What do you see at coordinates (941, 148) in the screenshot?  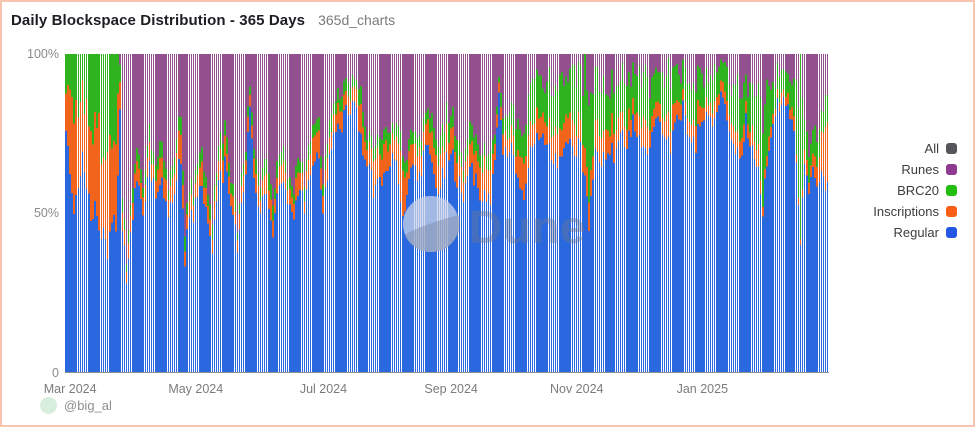 I see `legend-item-all: All` at bounding box center [941, 148].